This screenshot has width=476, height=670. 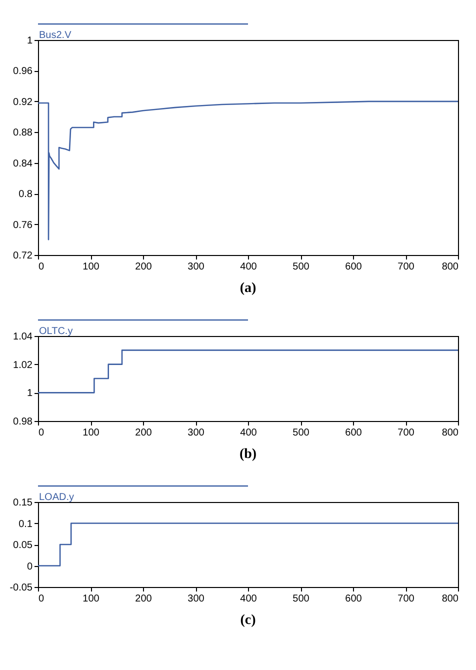 What do you see at coordinates (23, 365) in the screenshot?
I see `y-tick-label: 1.02` at bounding box center [23, 365].